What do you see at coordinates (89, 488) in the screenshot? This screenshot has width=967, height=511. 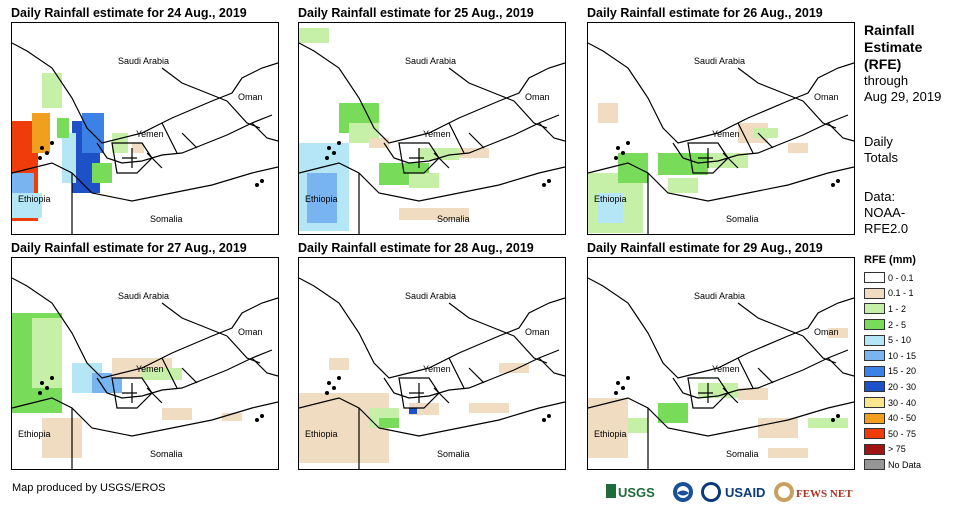 I see `credit-text: Map produced by USGS/EROS` at bounding box center [89, 488].